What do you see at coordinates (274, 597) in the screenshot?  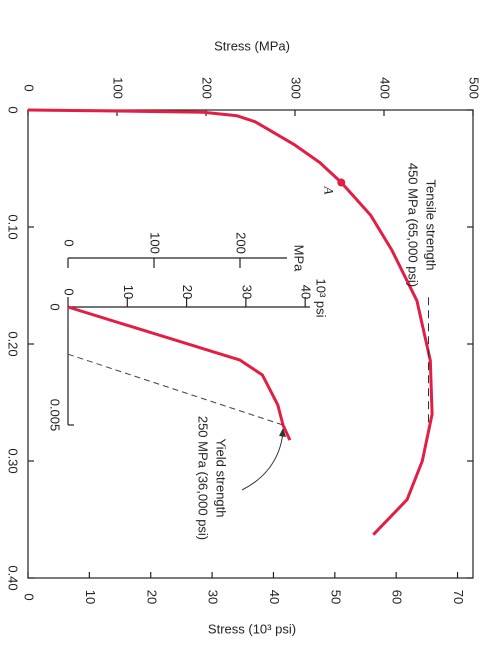 I see `x-bottom-tick-label: 40` at bounding box center [274, 597].